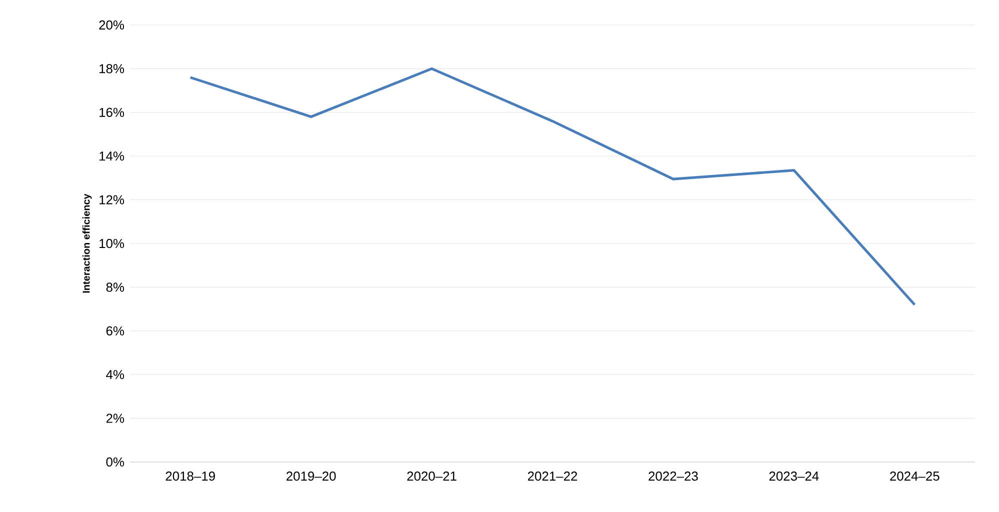 The height and width of the screenshot is (512, 999). Describe the element at coordinates (673, 476) in the screenshot. I see `x-tick-label: 2022–23` at that location.